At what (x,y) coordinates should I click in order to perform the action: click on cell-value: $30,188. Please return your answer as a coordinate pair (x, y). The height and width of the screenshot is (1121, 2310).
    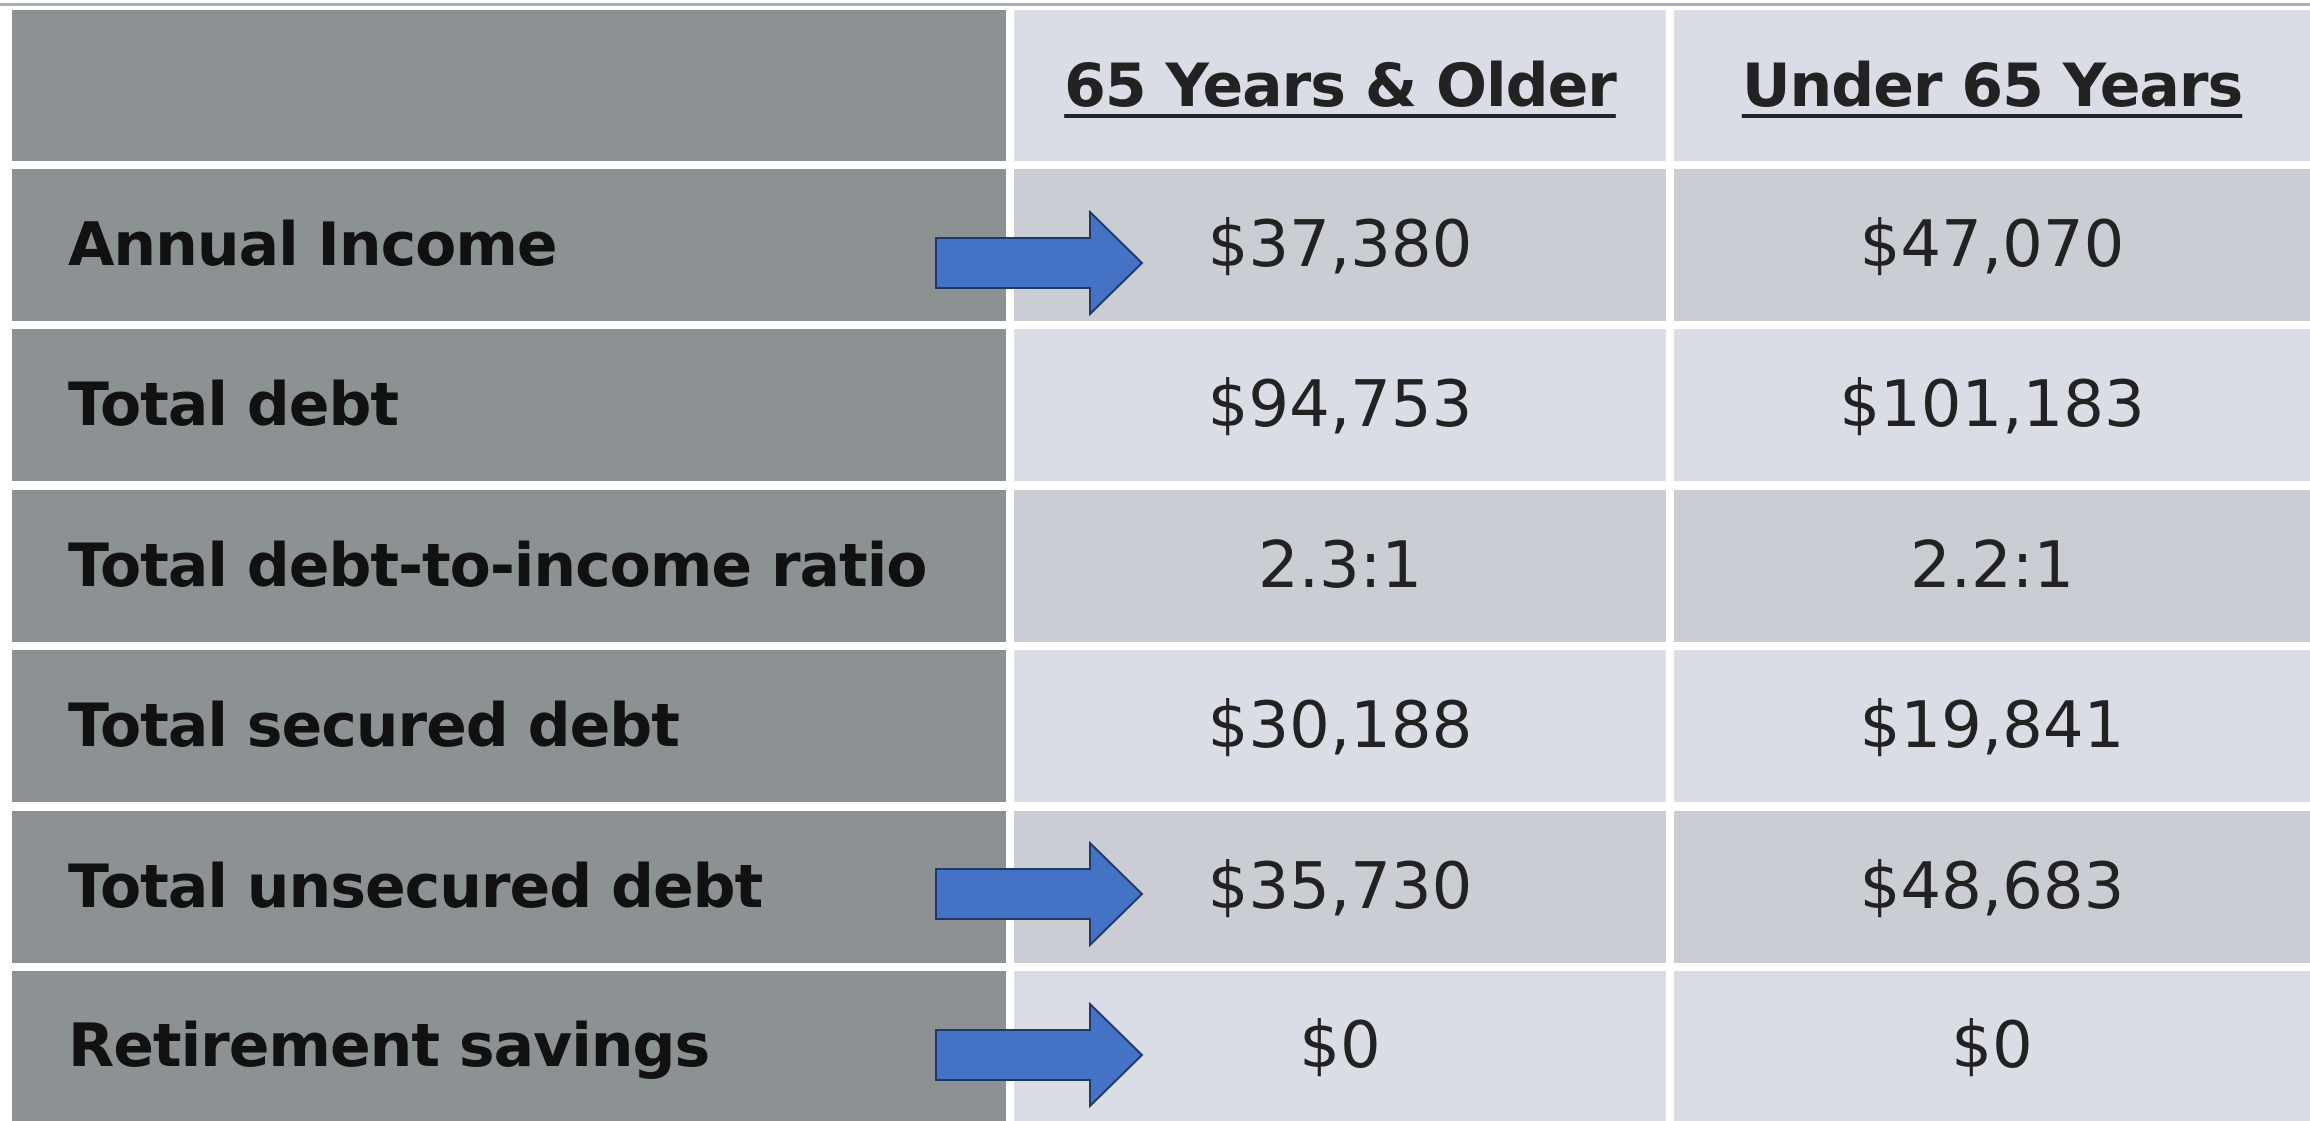
    Looking at the image, I should click on (1340, 726).